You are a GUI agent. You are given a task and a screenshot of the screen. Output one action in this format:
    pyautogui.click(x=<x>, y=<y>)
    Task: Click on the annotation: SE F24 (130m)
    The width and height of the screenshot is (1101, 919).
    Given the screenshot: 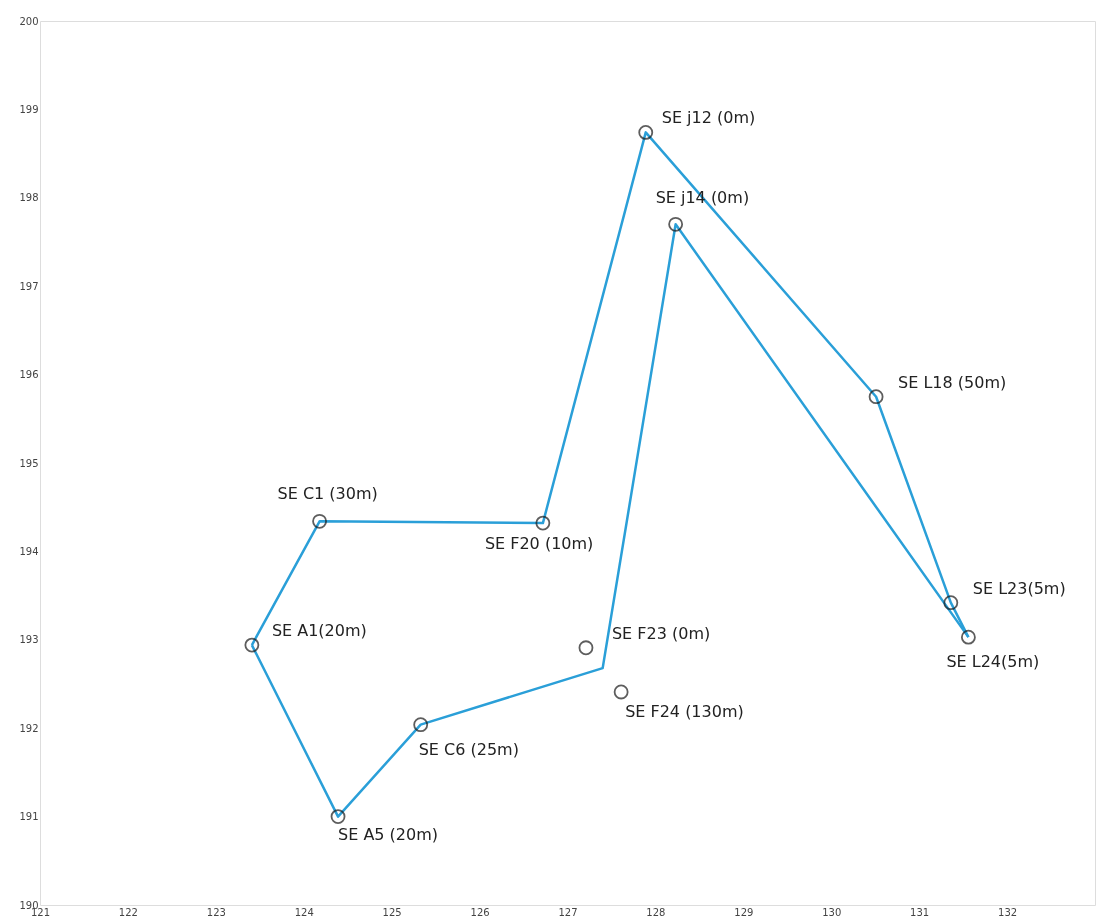 What is the action you would take?
    pyautogui.click(x=684, y=711)
    